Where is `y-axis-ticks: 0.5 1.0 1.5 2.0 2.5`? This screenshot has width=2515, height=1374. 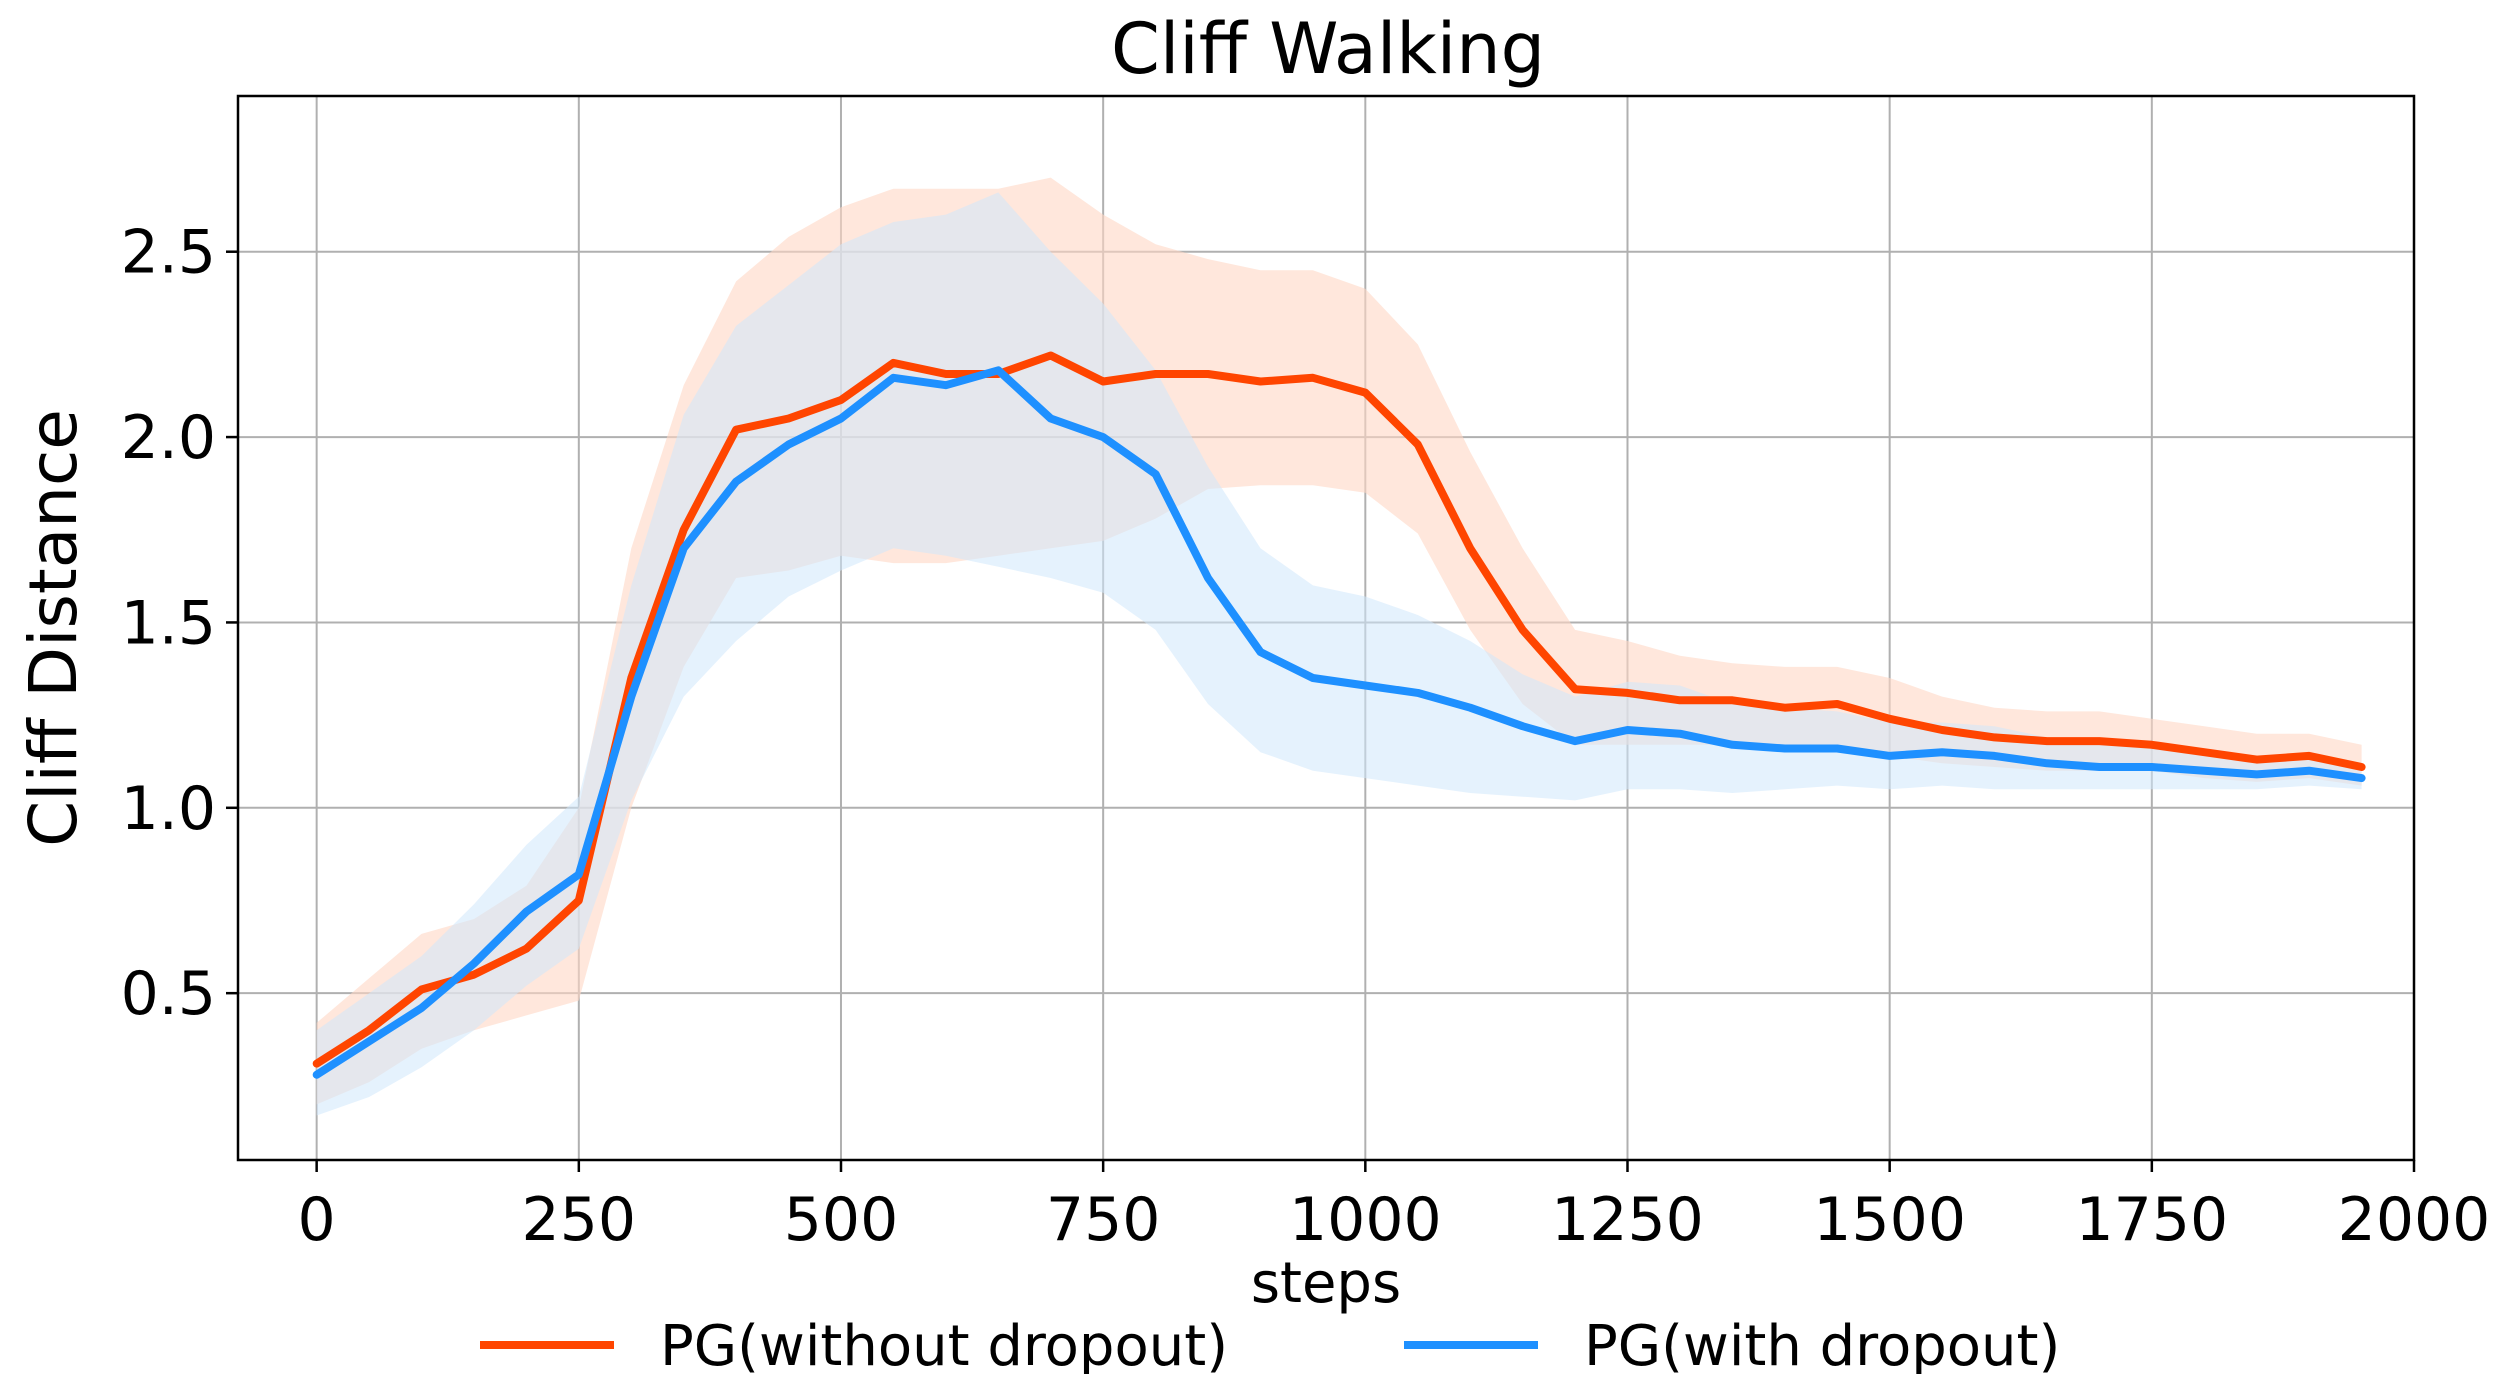 y-axis-ticks: 0.5 1.0 1.5 2.0 2.5 is located at coordinates (179, 623).